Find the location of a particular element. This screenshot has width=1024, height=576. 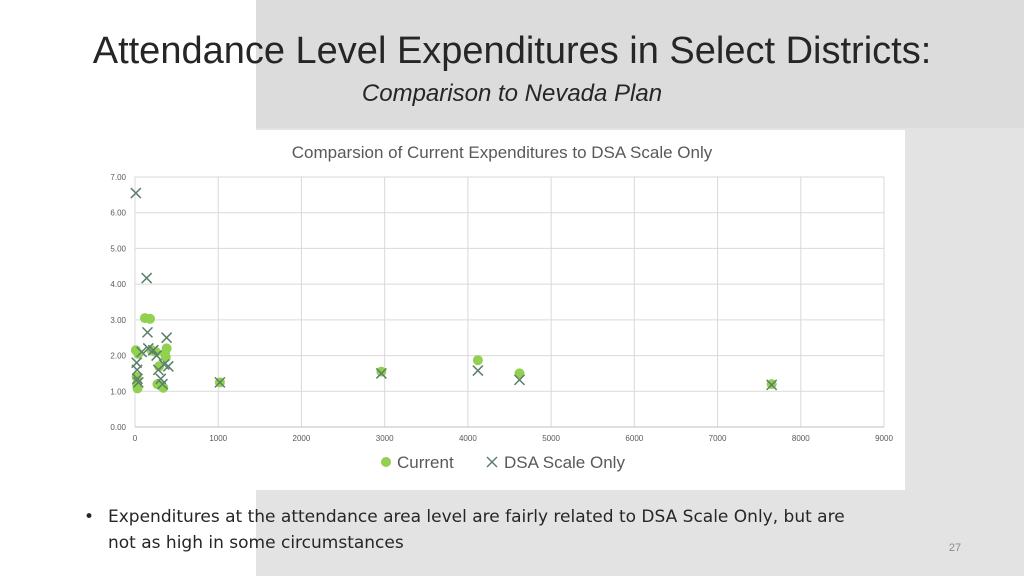

x-tick-label: 2000 is located at coordinates (302, 438).